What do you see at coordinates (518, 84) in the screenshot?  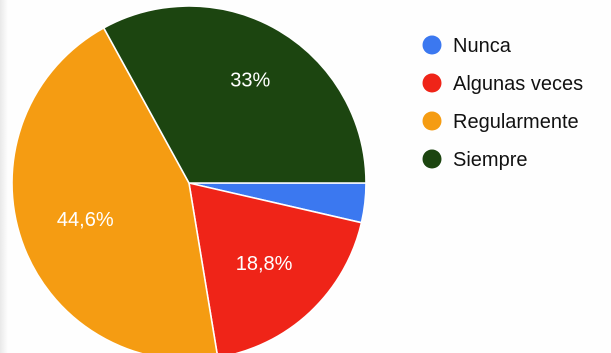 I see `legend-label-algunas-veces: Algunas veces` at bounding box center [518, 84].